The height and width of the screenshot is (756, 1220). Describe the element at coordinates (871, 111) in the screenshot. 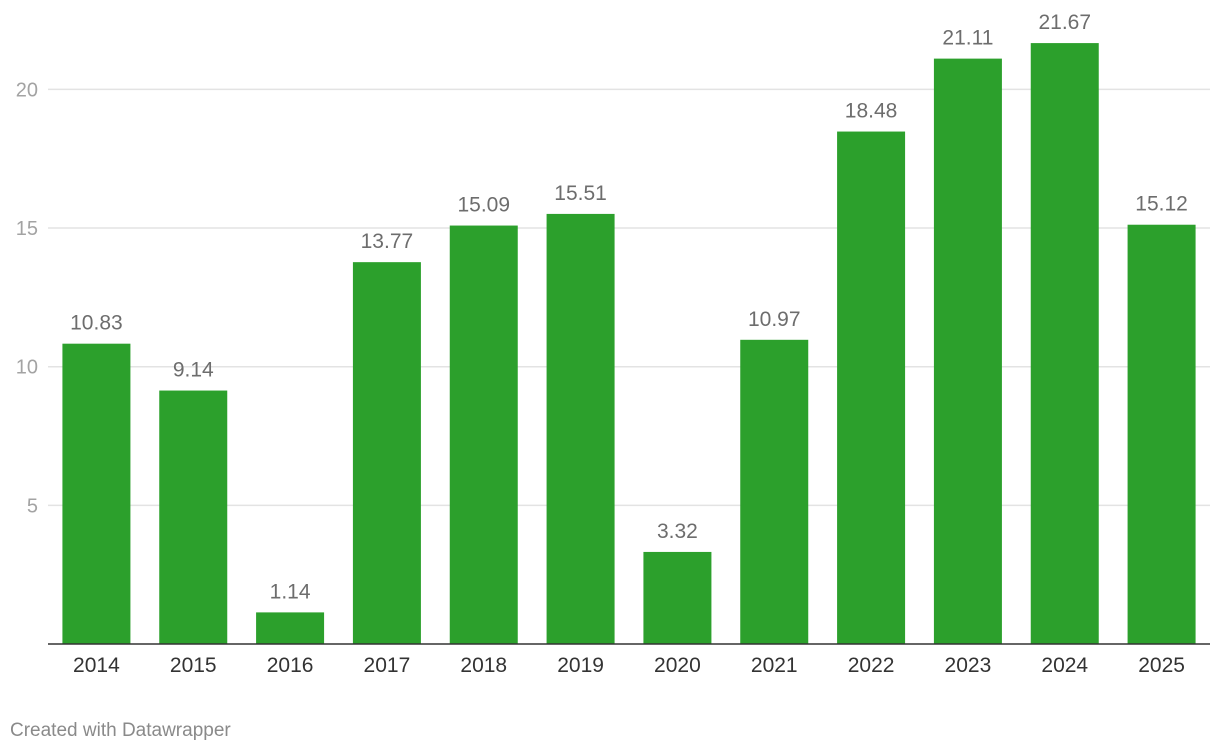

I see `data-label: 18.48` at that location.